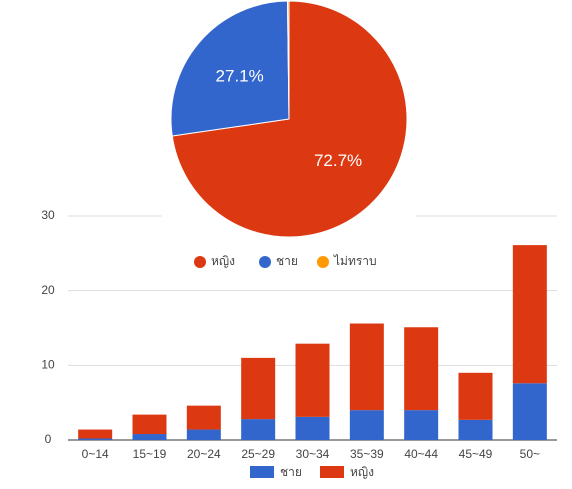  What do you see at coordinates (204, 454) in the screenshot?
I see `x-tick-label: 20~24` at bounding box center [204, 454].